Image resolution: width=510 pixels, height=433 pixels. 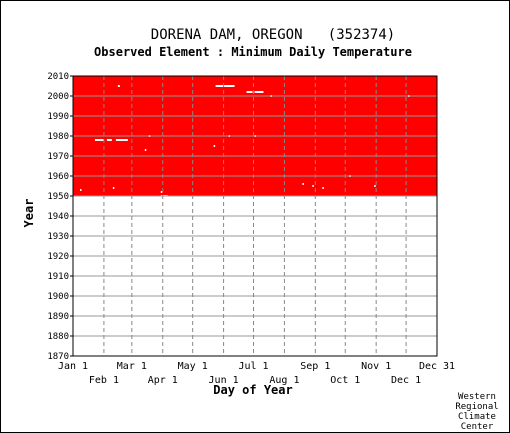 What do you see at coordinates (476, 407) in the screenshot?
I see `credit-line: Regional` at bounding box center [476, 407].